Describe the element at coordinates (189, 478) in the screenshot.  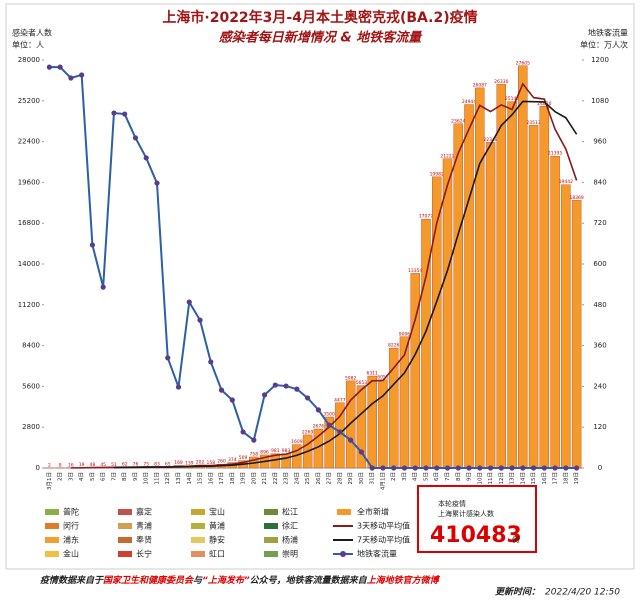
I see `x-tick-label: 14日` at that location.